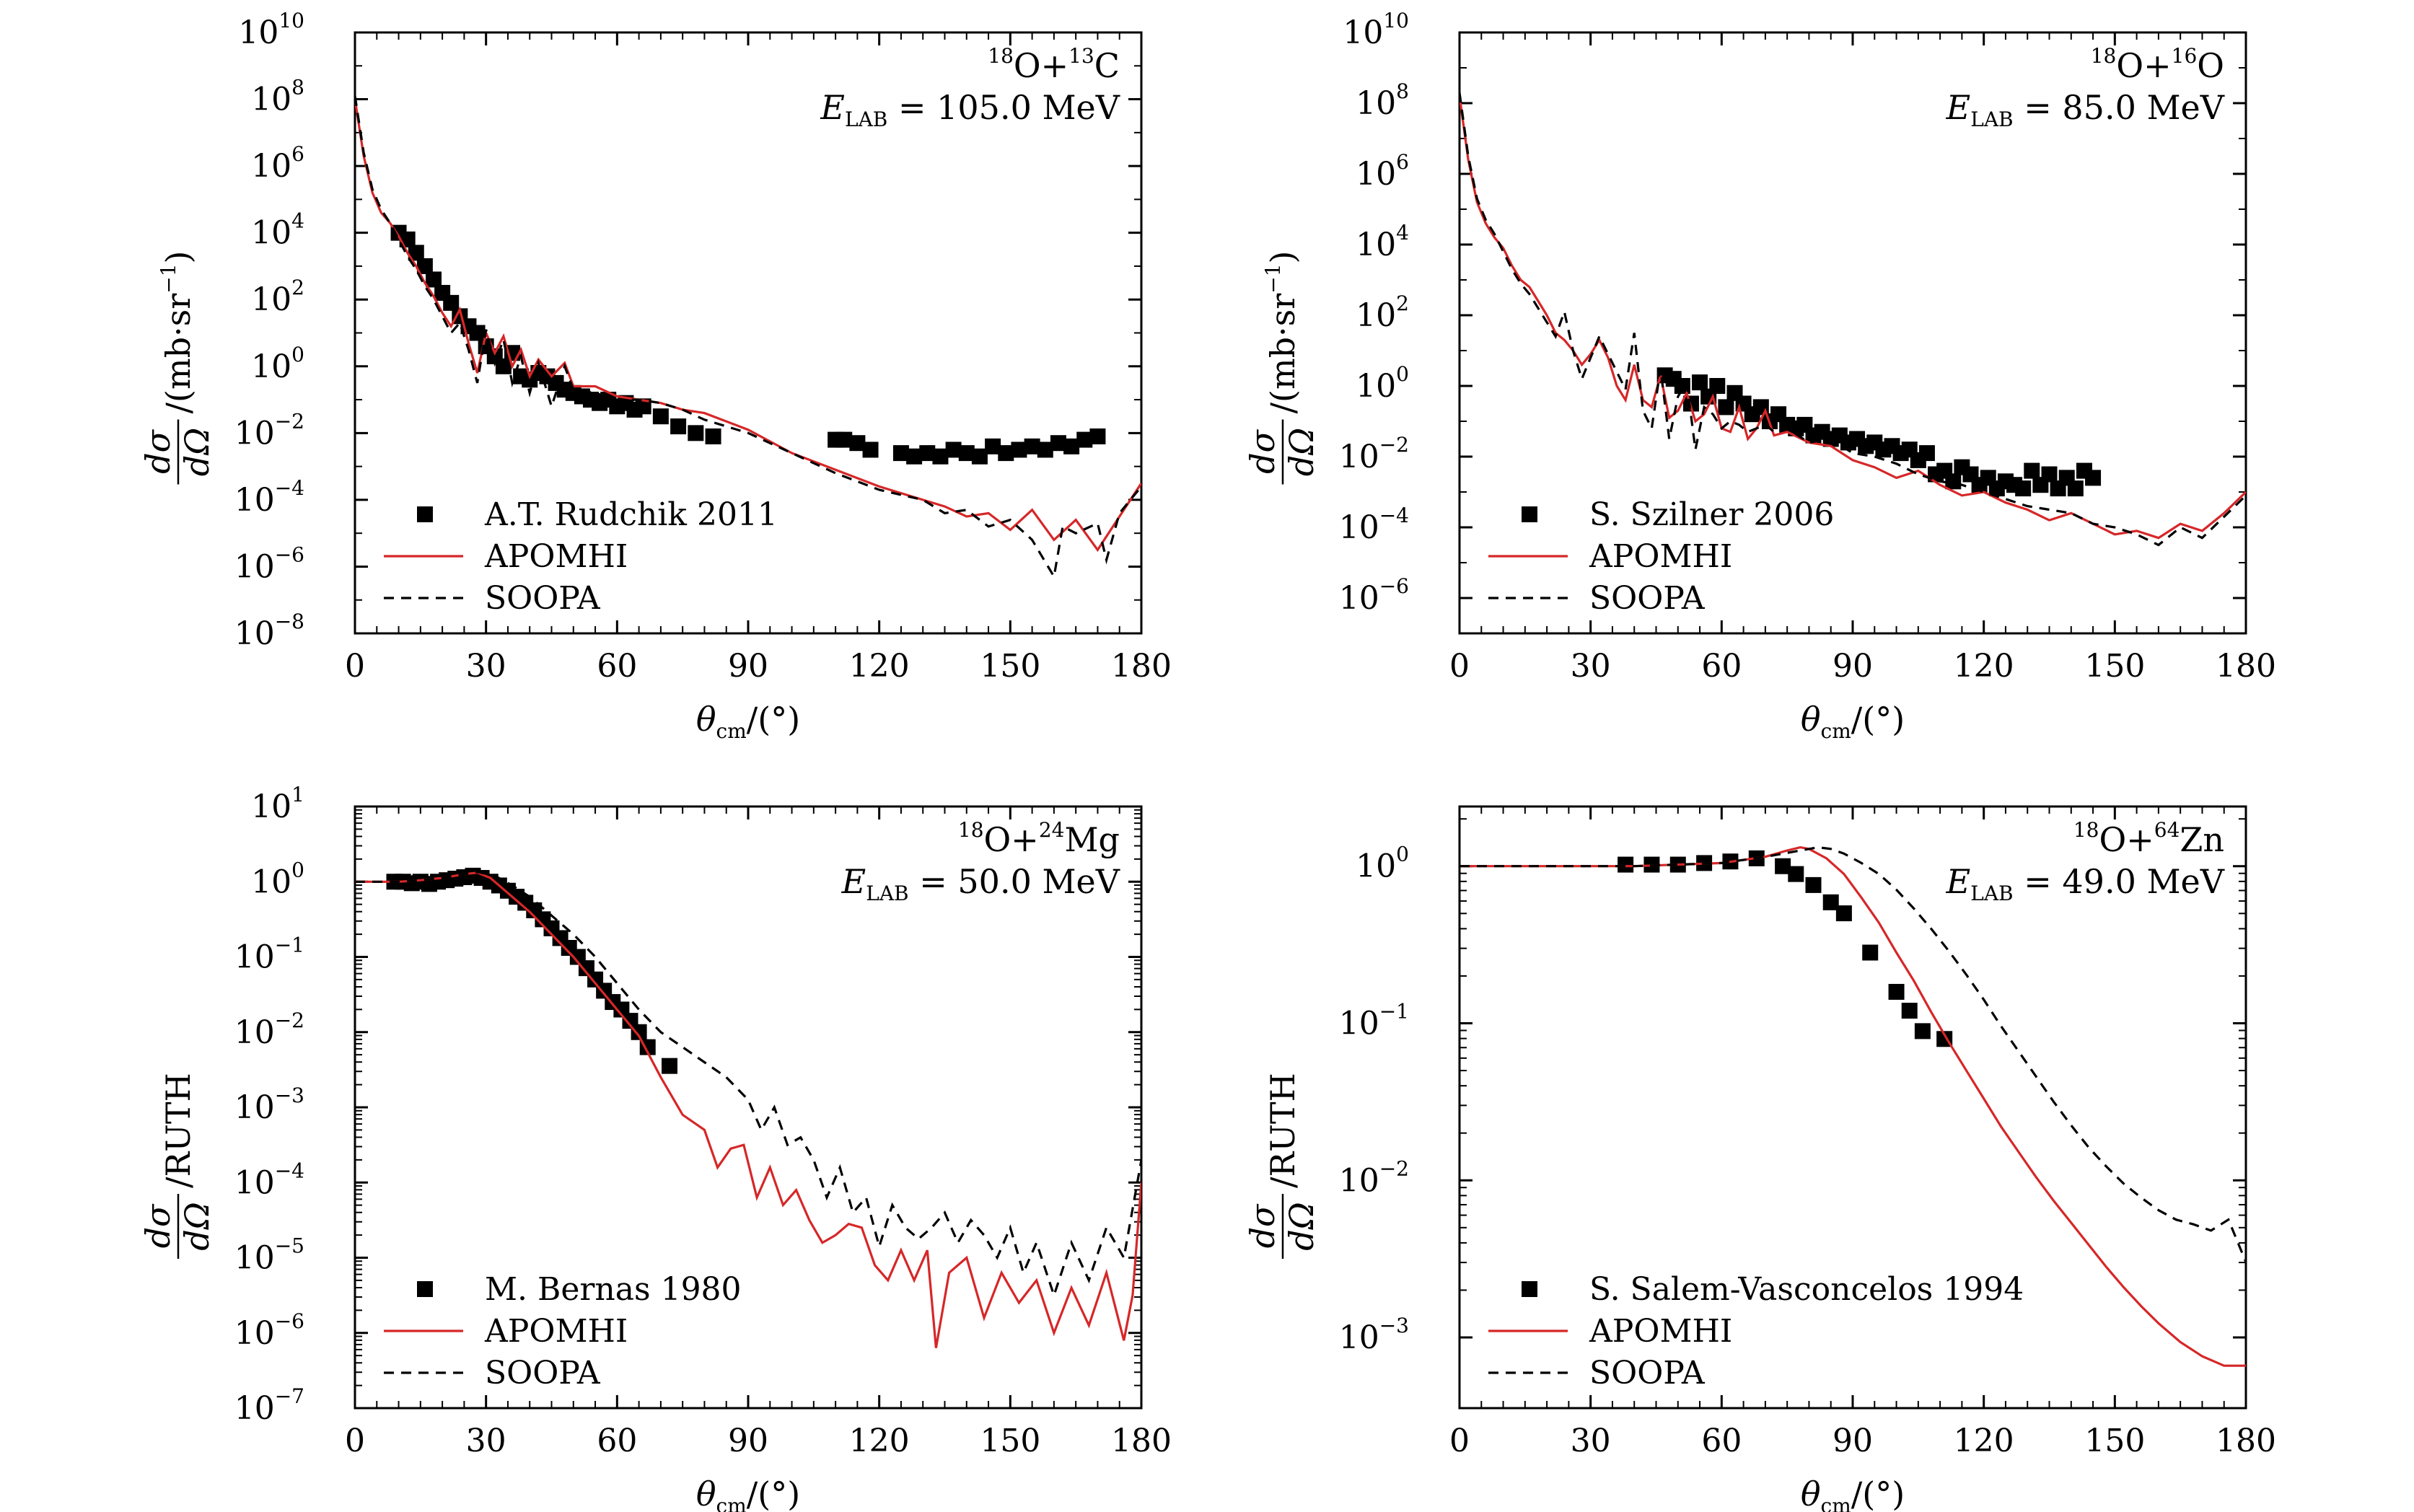 Image resolution: width=2414 pixels, height=1512 pixels. What do you see at coordinates (269, 1105) in the screenshot?
I see `y-tick-label: 10⁻³` at bounding box center [269, 1105].